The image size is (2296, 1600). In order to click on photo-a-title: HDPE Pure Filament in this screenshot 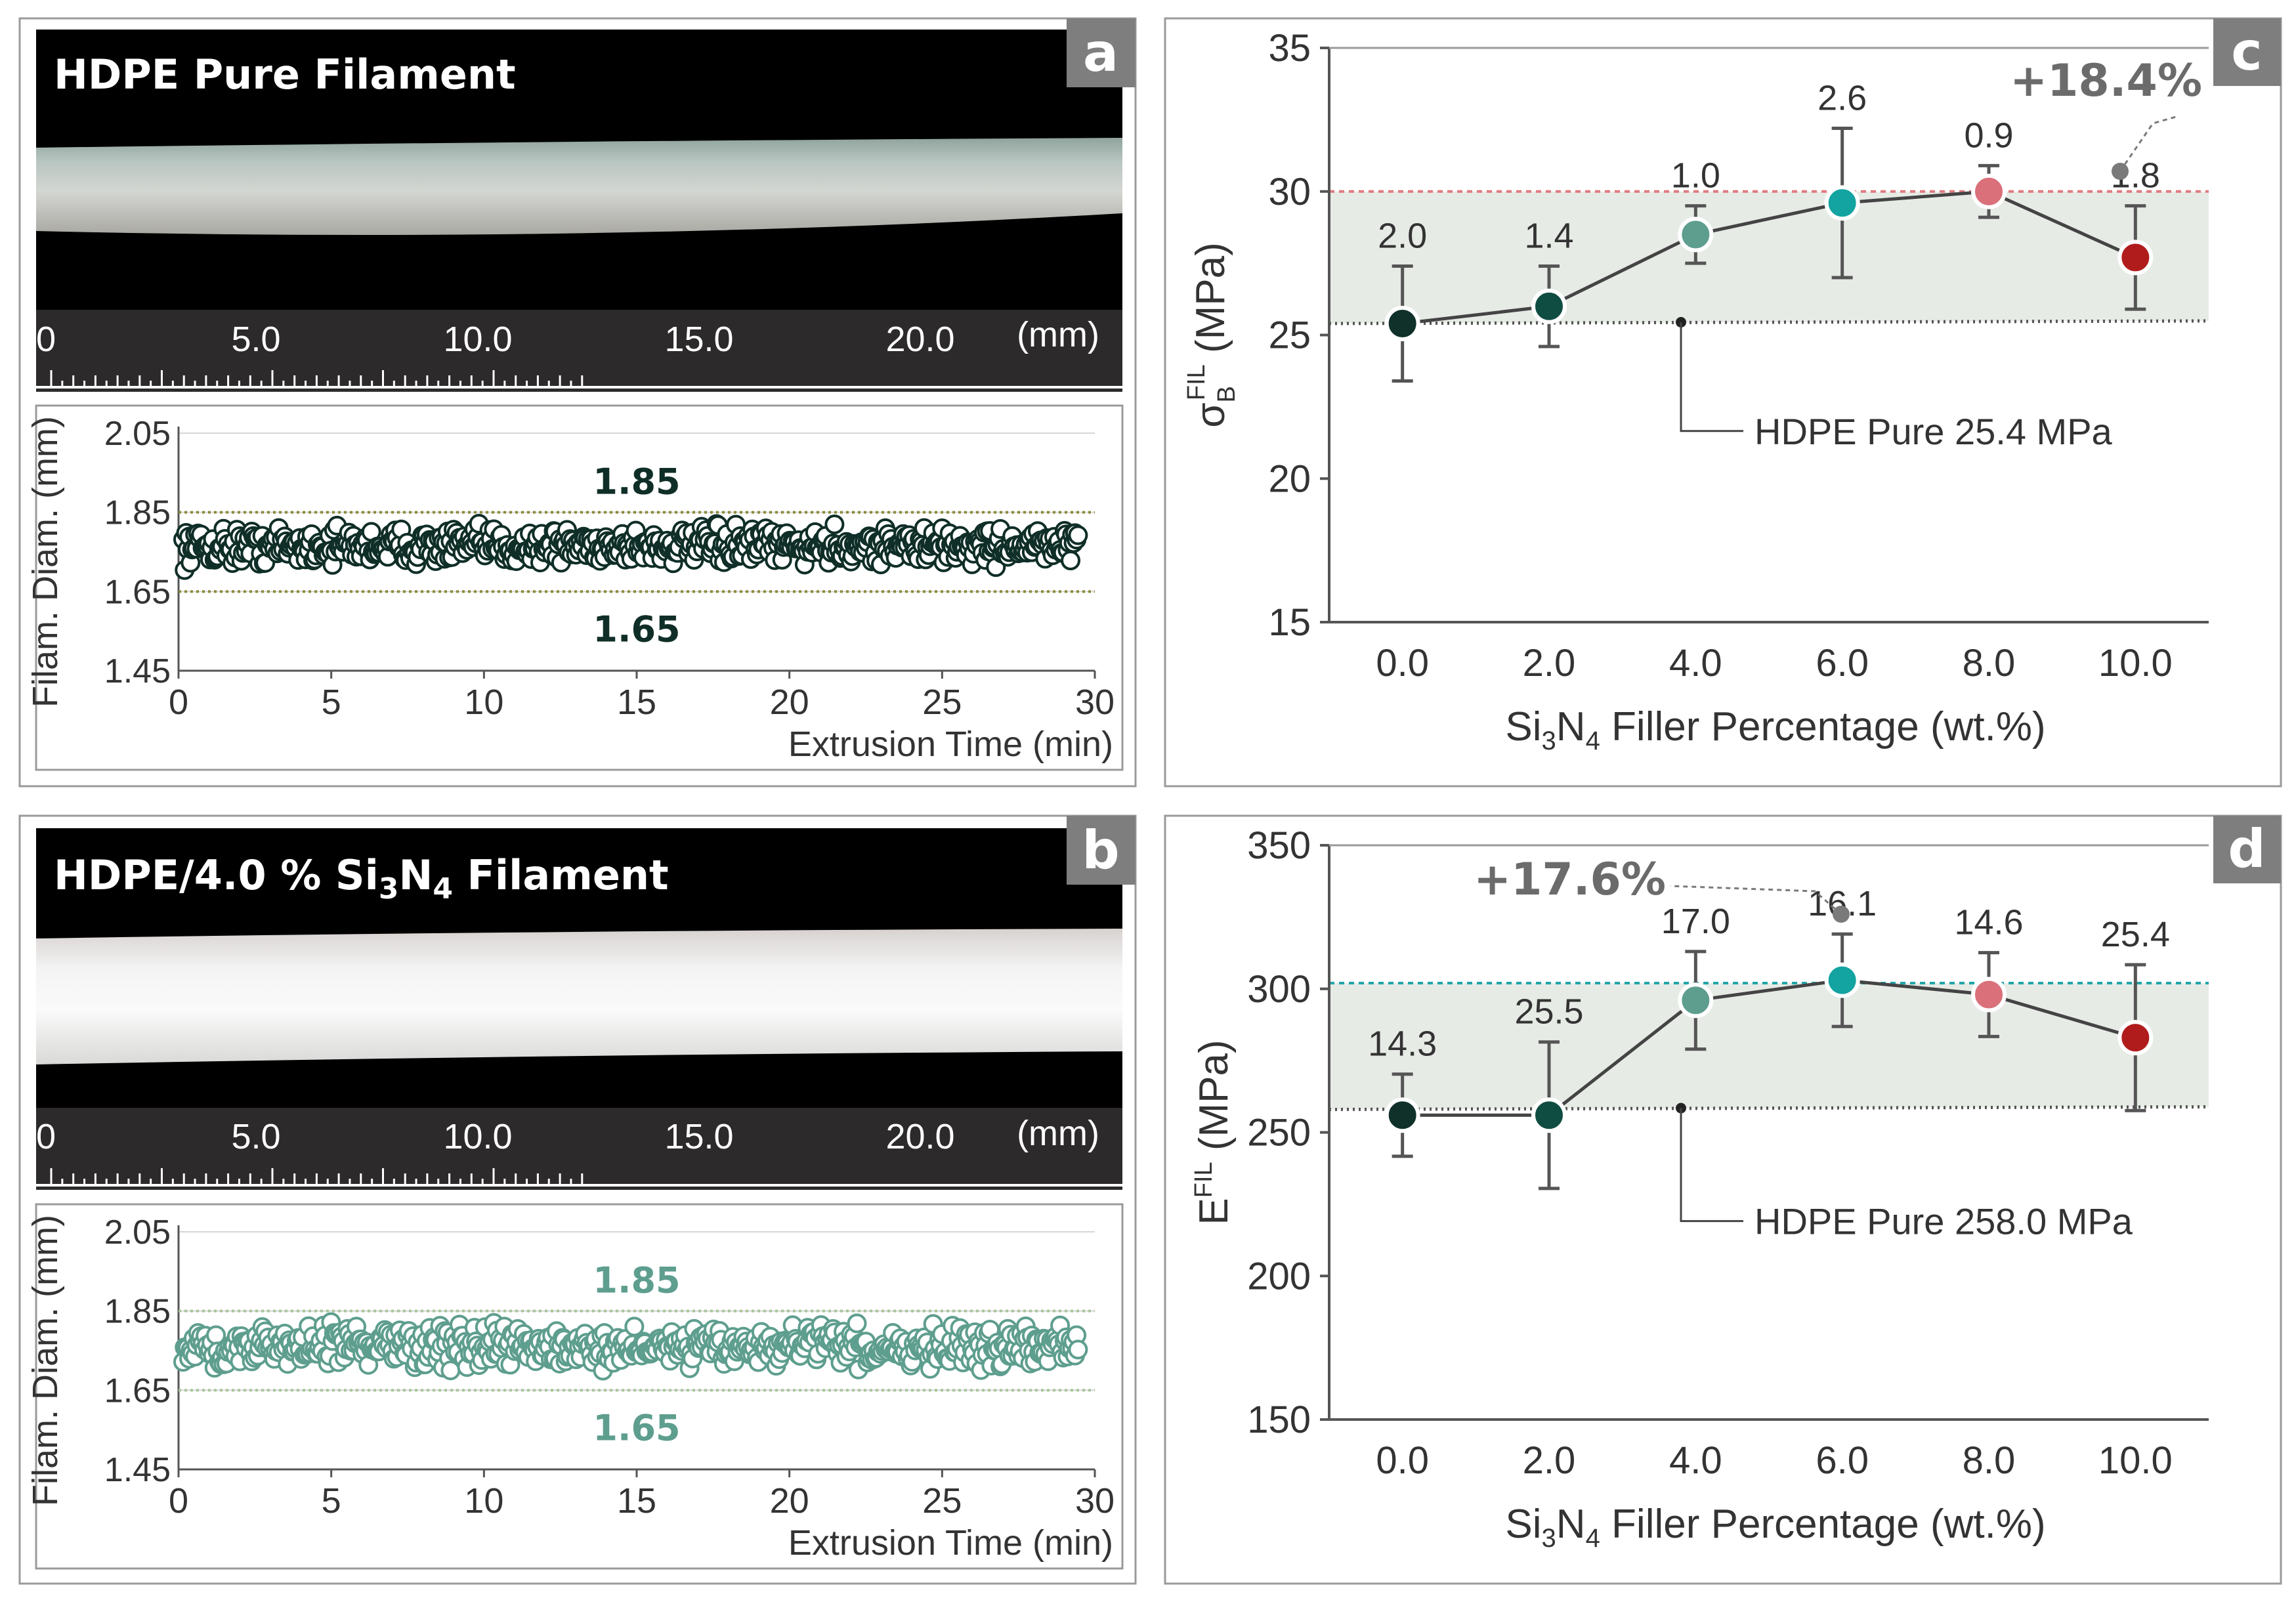, I will do `click(285, 74)`.